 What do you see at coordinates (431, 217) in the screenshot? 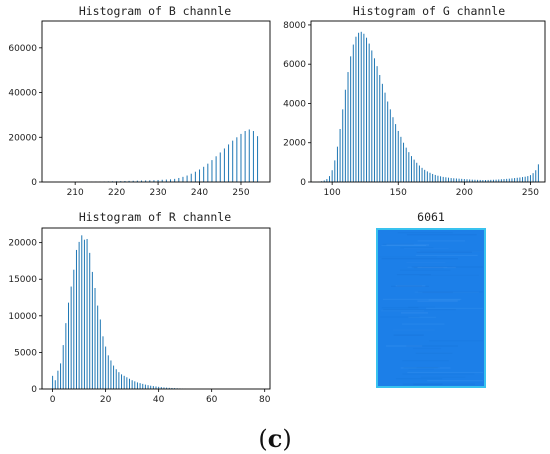
I see `sample-image-title: 6061` at bounding box center [431, 217].